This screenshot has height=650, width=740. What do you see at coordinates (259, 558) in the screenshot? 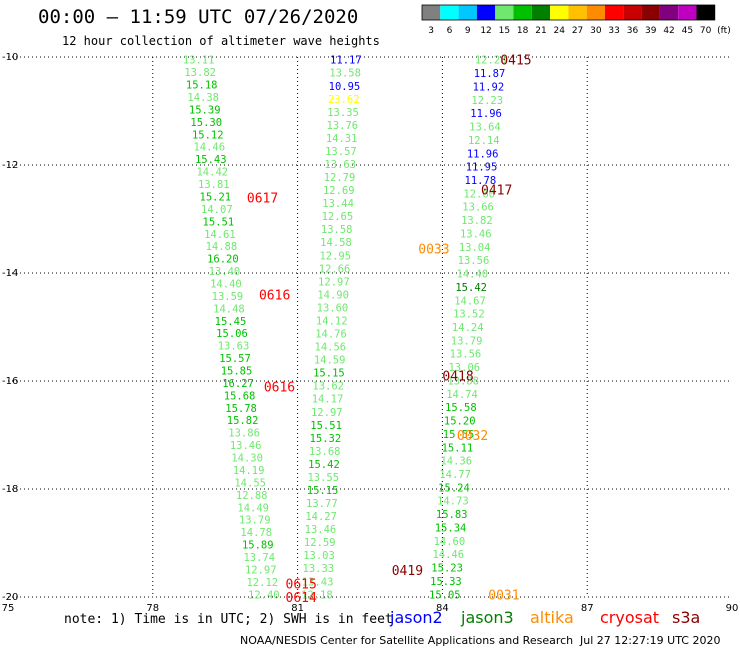
I see `swh-value-label: 13.74` at bounding box center [259, 558].